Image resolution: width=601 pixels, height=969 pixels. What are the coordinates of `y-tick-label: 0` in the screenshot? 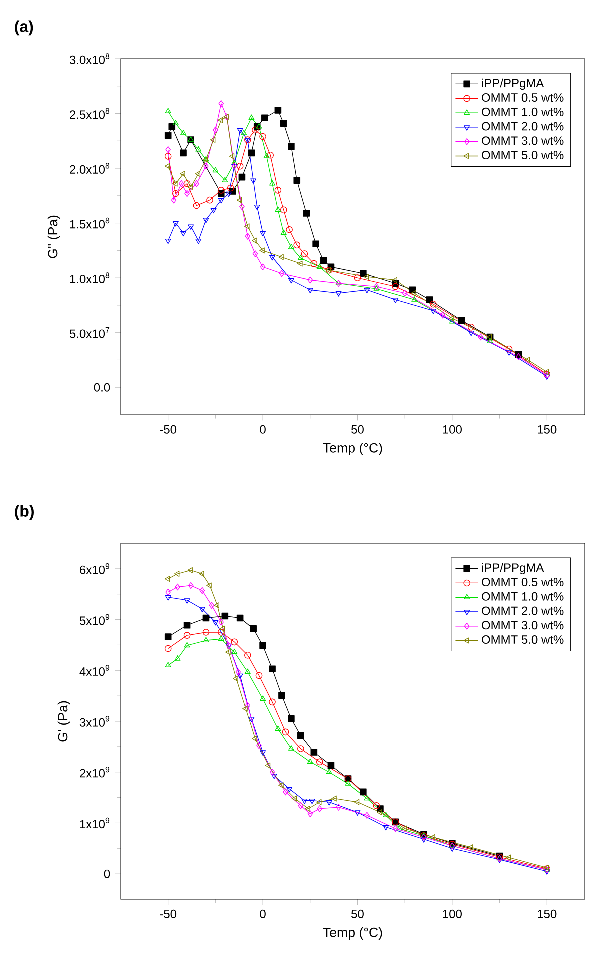 It's located at (107, 874).